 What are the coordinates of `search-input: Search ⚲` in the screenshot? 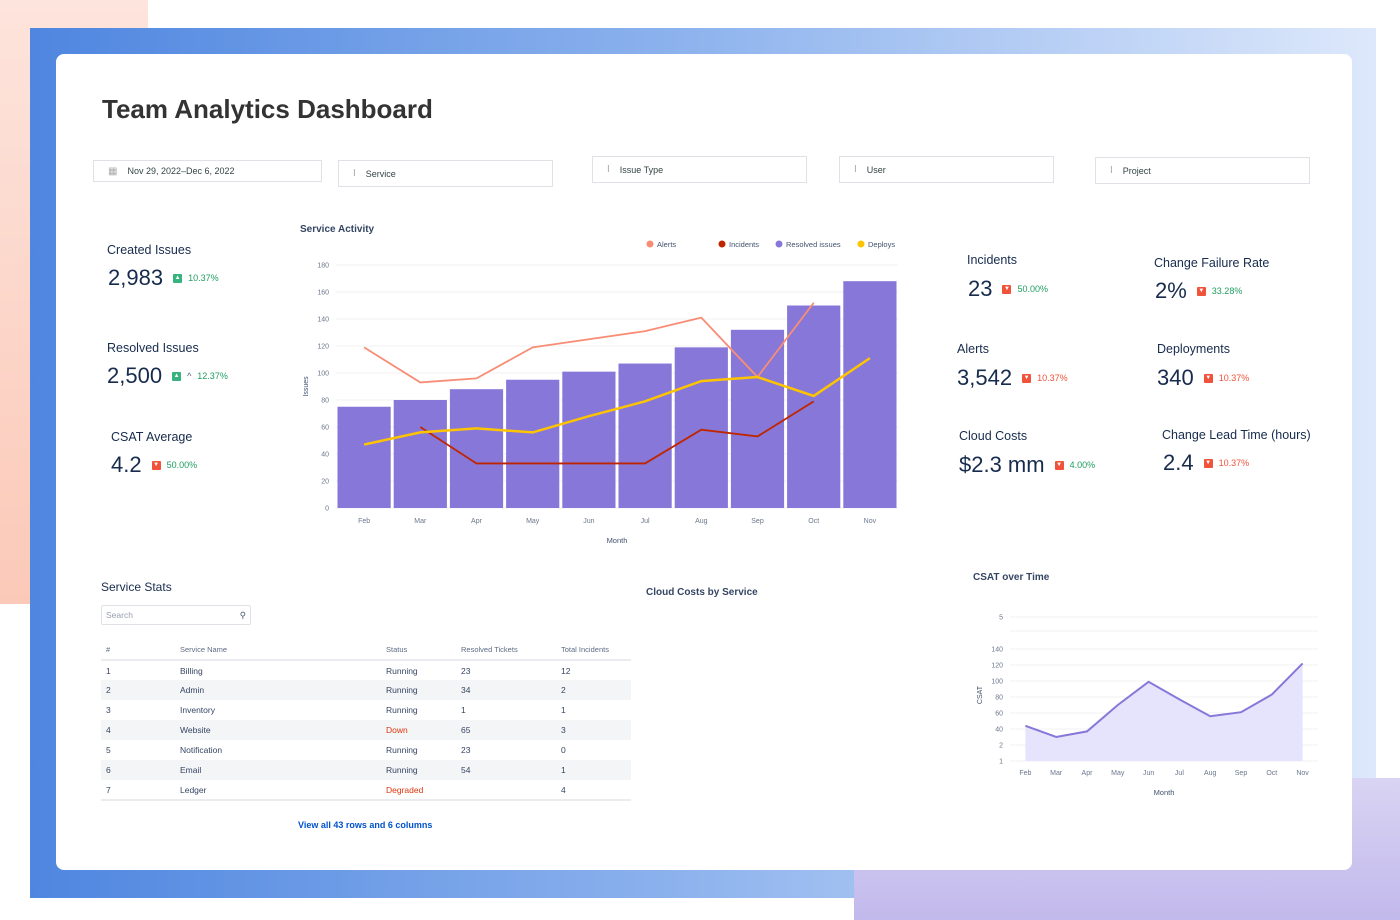 It's located at (176, 615).